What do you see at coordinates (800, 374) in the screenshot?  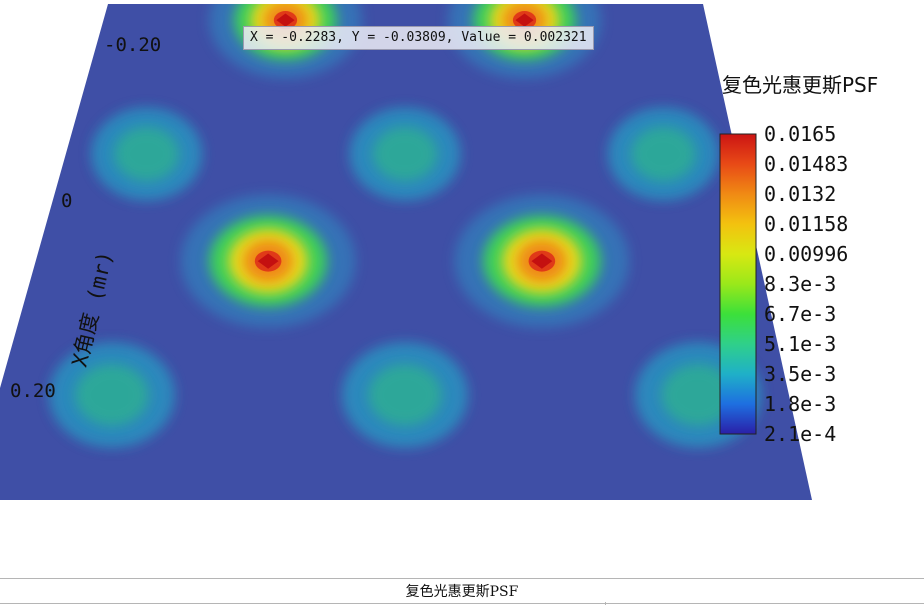 I see `colorbar-tick-label-8: 3.5e-3` at bounding box center [800, 374].